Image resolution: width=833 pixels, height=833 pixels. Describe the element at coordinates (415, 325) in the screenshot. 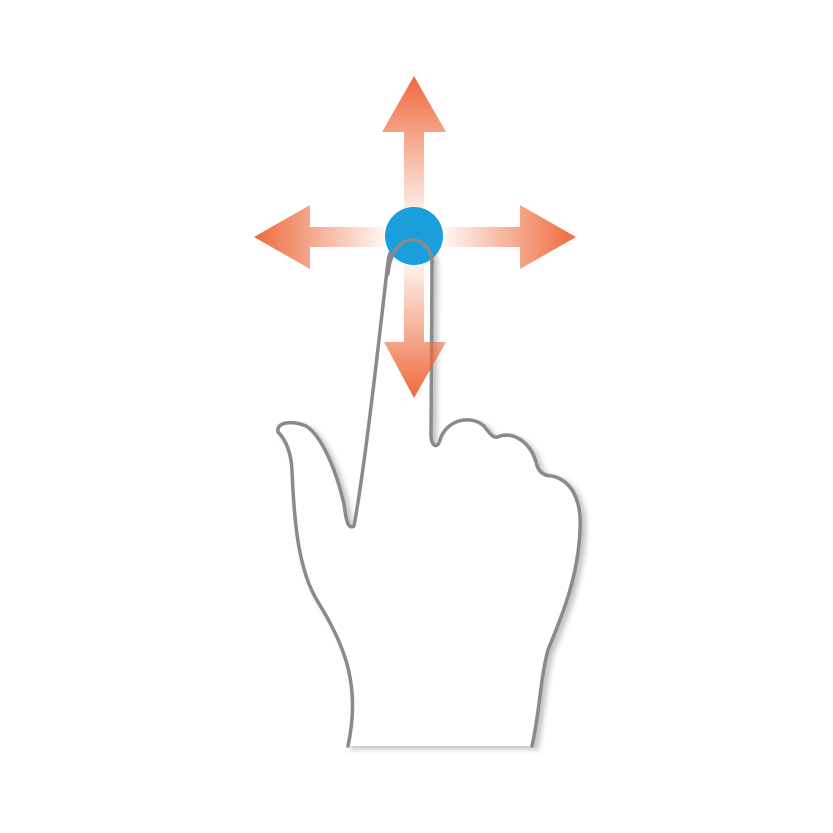

I see `arrow-down-icon` at that location.